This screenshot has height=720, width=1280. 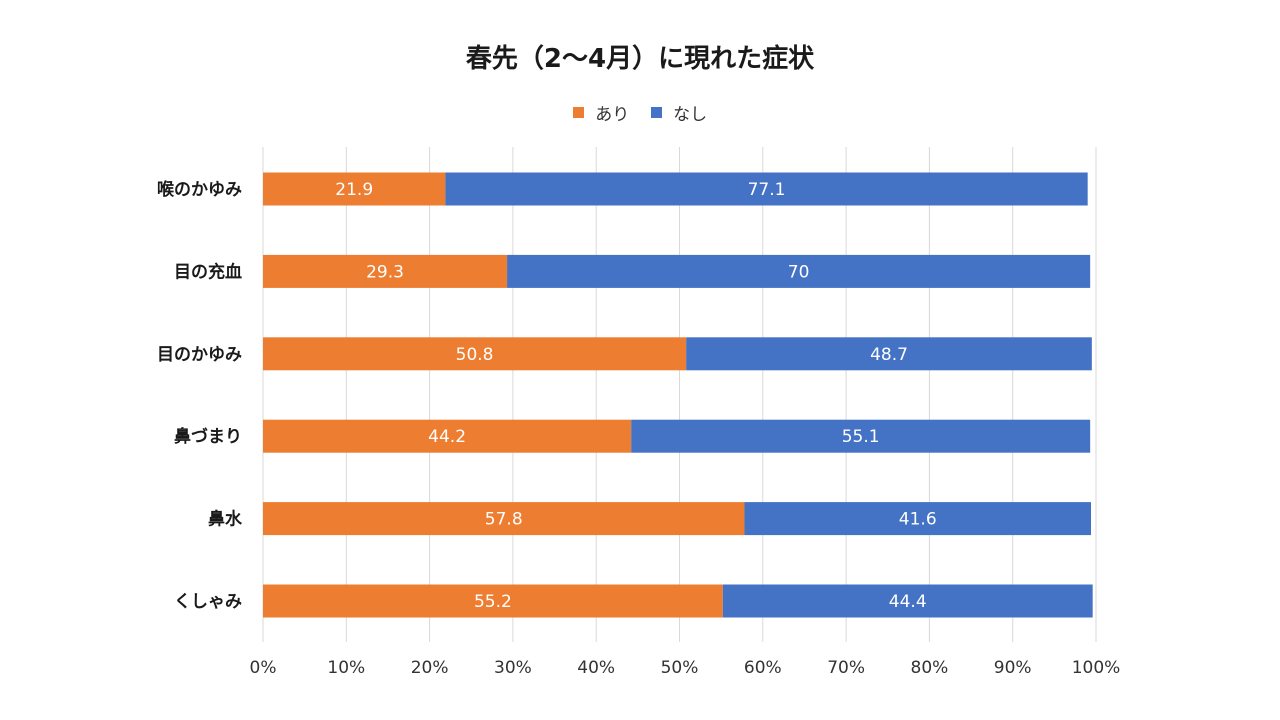 What do you see at coordinates (846, 668) in the screenshot?
I see `x-tick-label: 70%` at bounding box center [846, 668].